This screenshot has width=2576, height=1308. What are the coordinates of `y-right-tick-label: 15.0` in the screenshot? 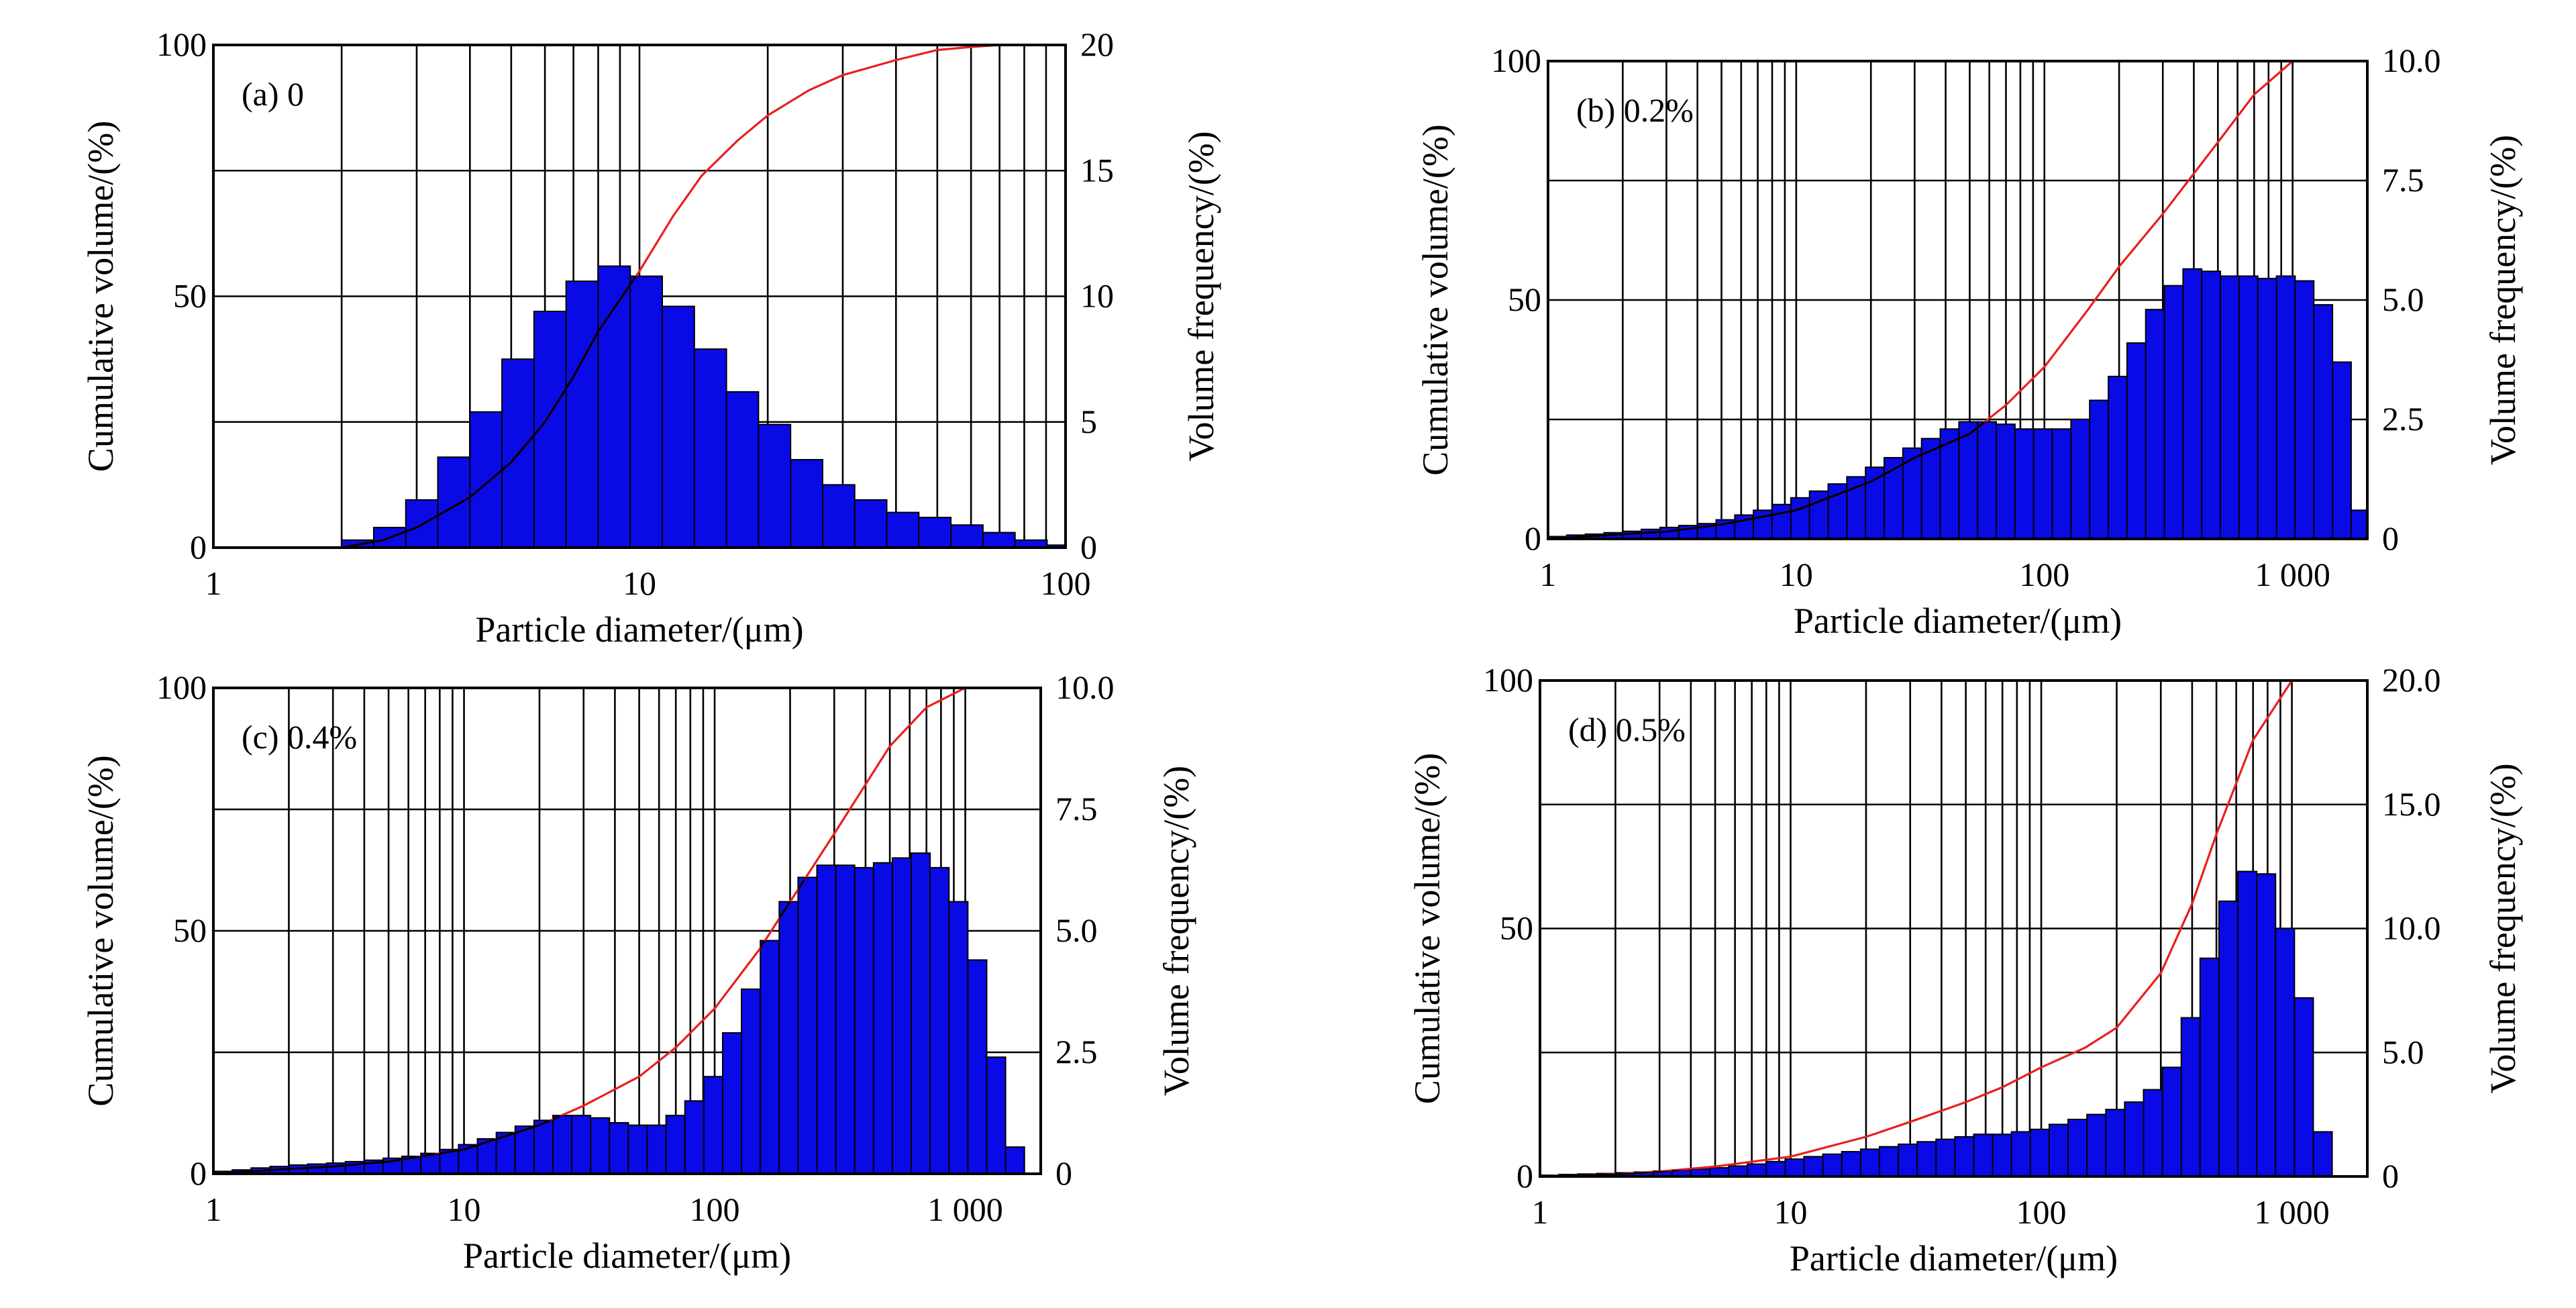 It's located at (2411, 804).